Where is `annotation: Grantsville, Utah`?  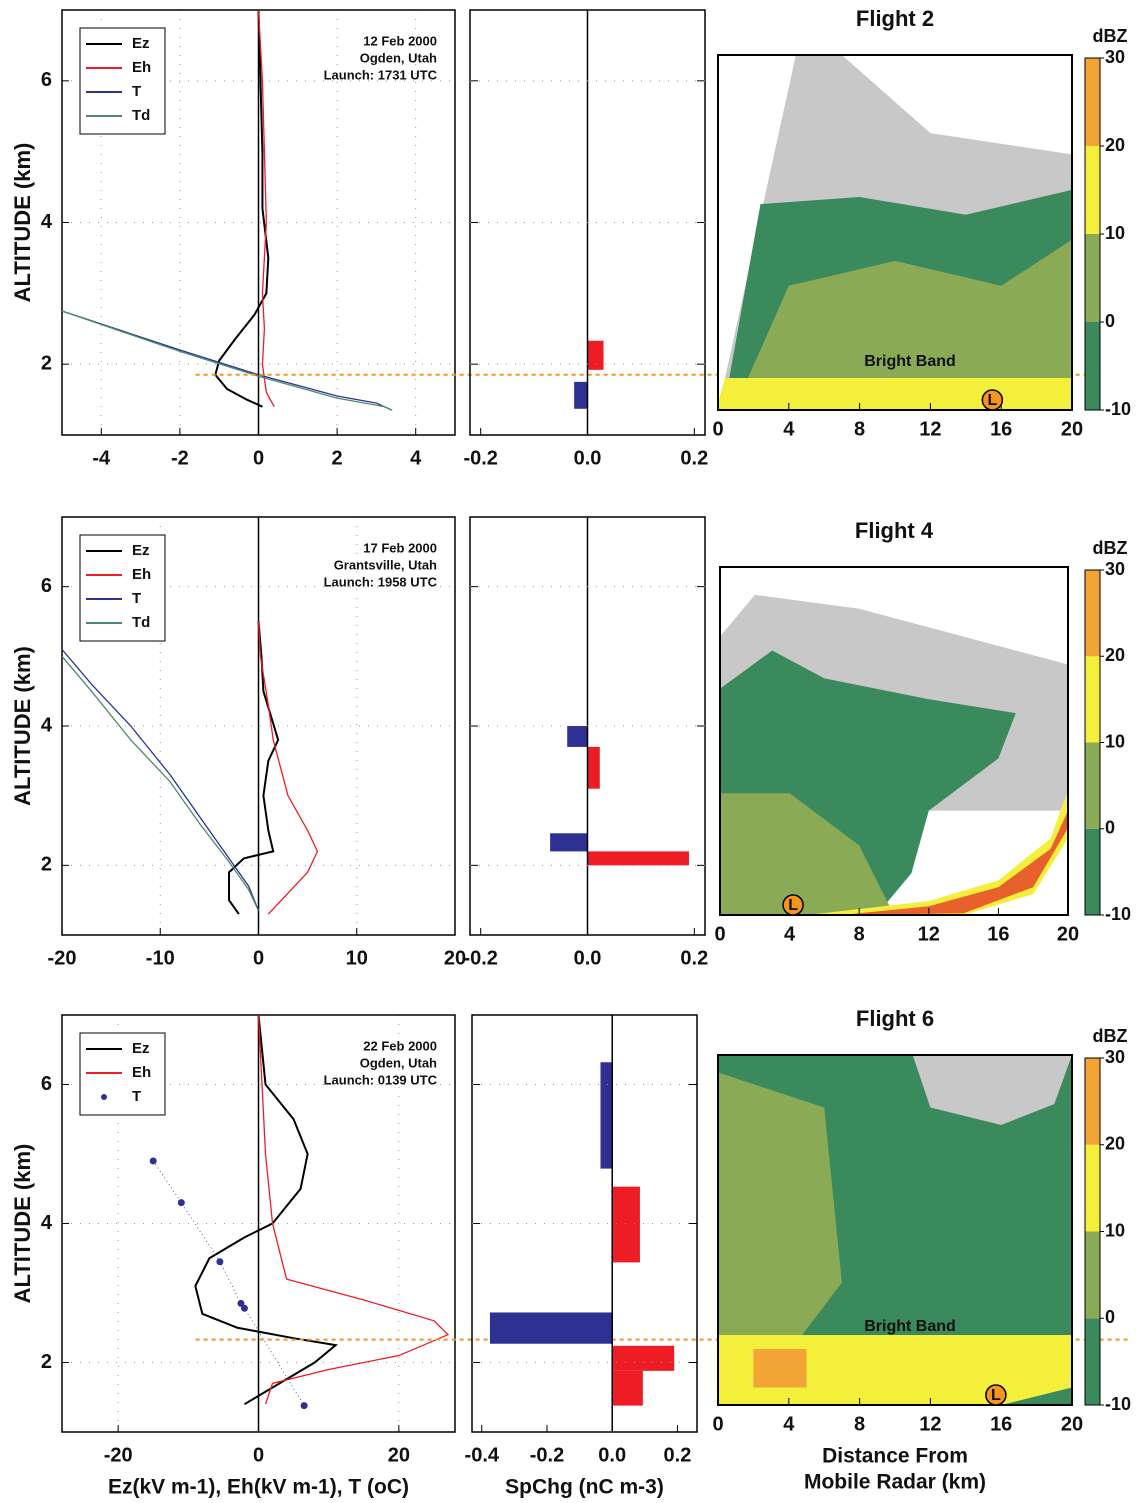
annotation: Grantsville, Utah is located at coordinates (385, 564).